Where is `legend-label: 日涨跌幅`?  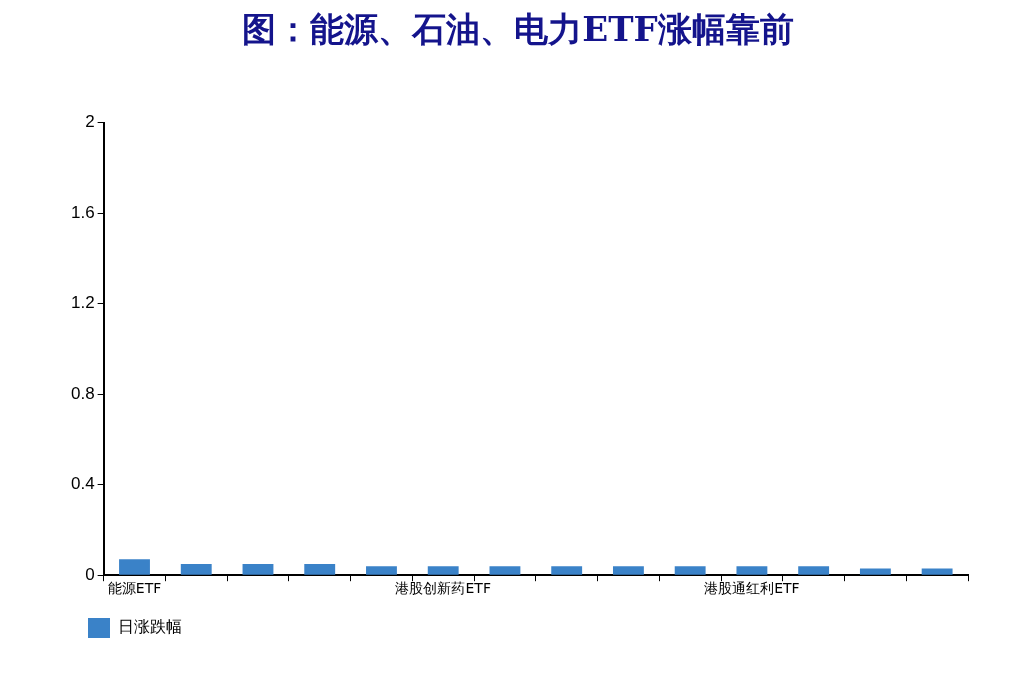 legend-label: 日涨跌幅 is located at coordinates (150, 627).